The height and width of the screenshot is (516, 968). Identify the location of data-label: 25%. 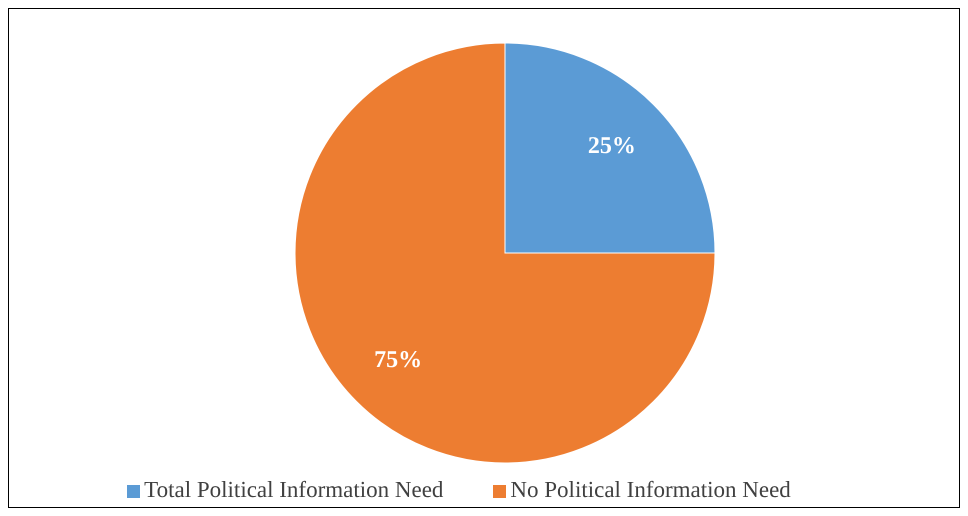
(612, 146).